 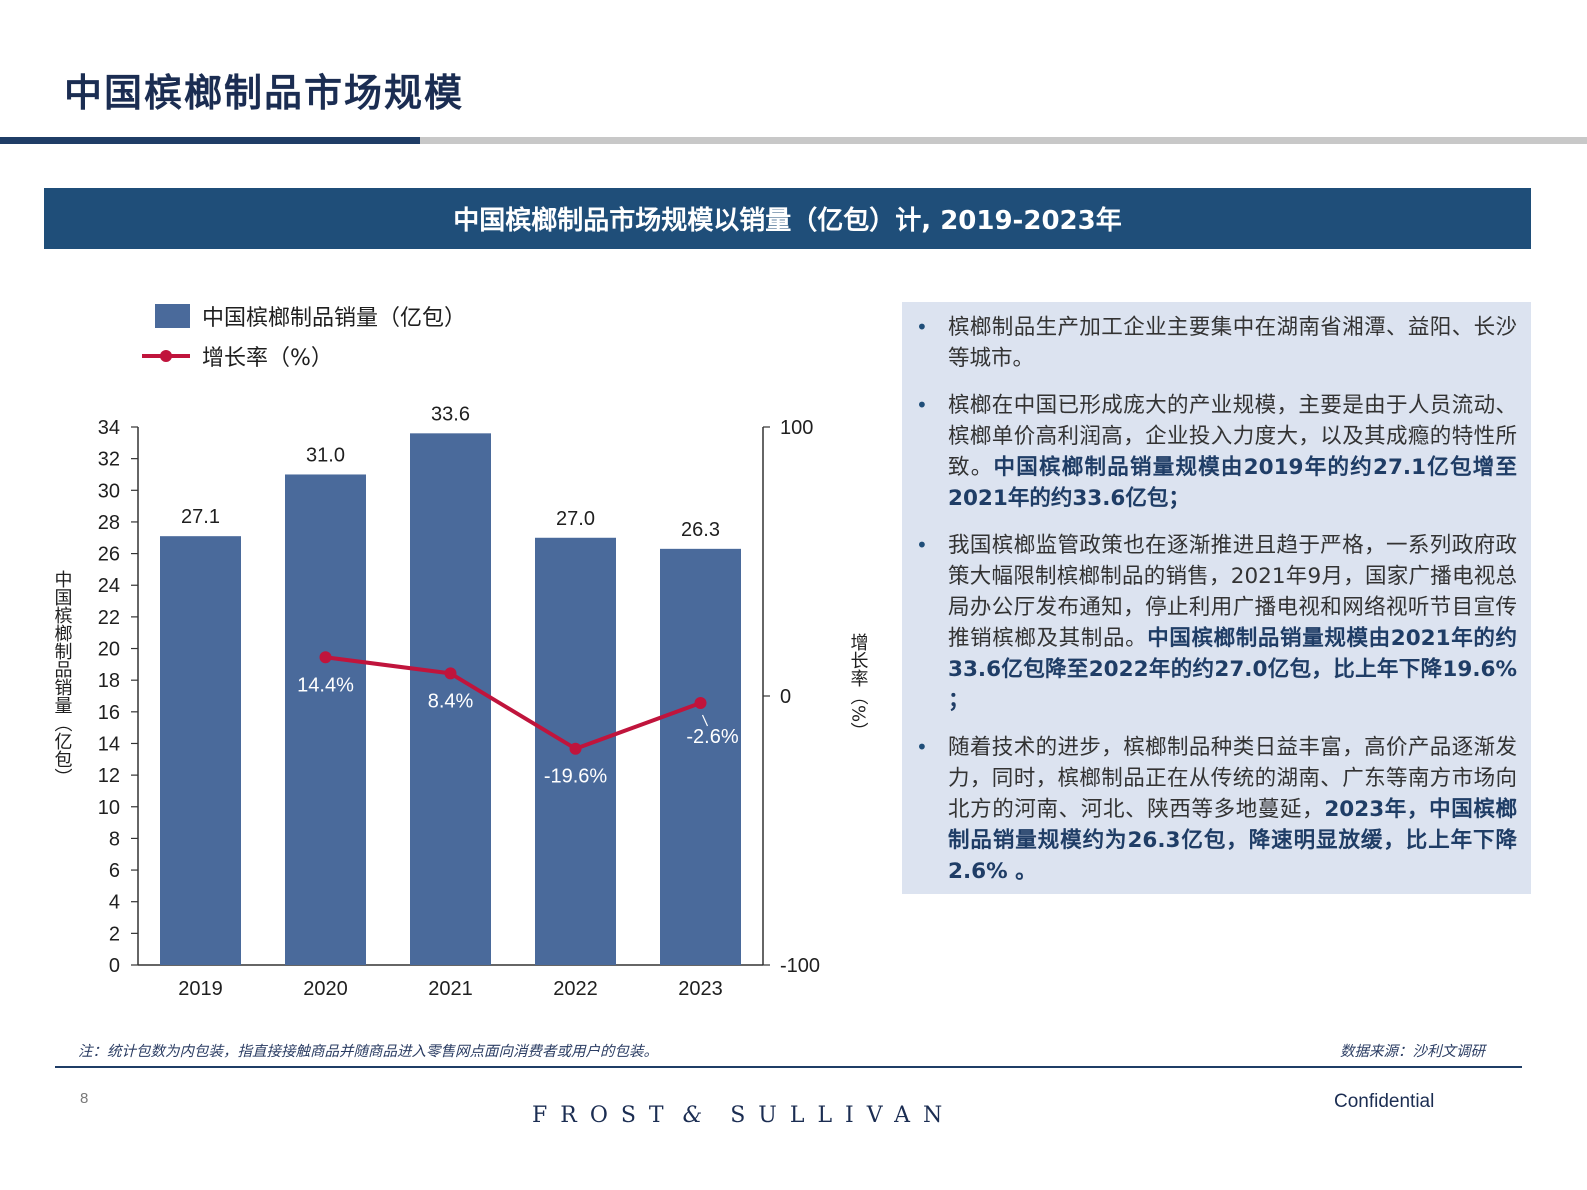 I want to click on footer-rule, so click(x=788, y=1067).